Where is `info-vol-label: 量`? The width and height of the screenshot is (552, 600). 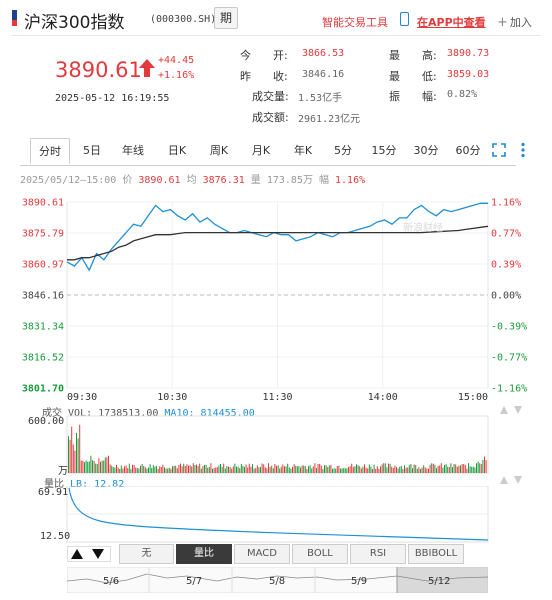
info-vol-label: 量 is located at coordinates (255, 180).